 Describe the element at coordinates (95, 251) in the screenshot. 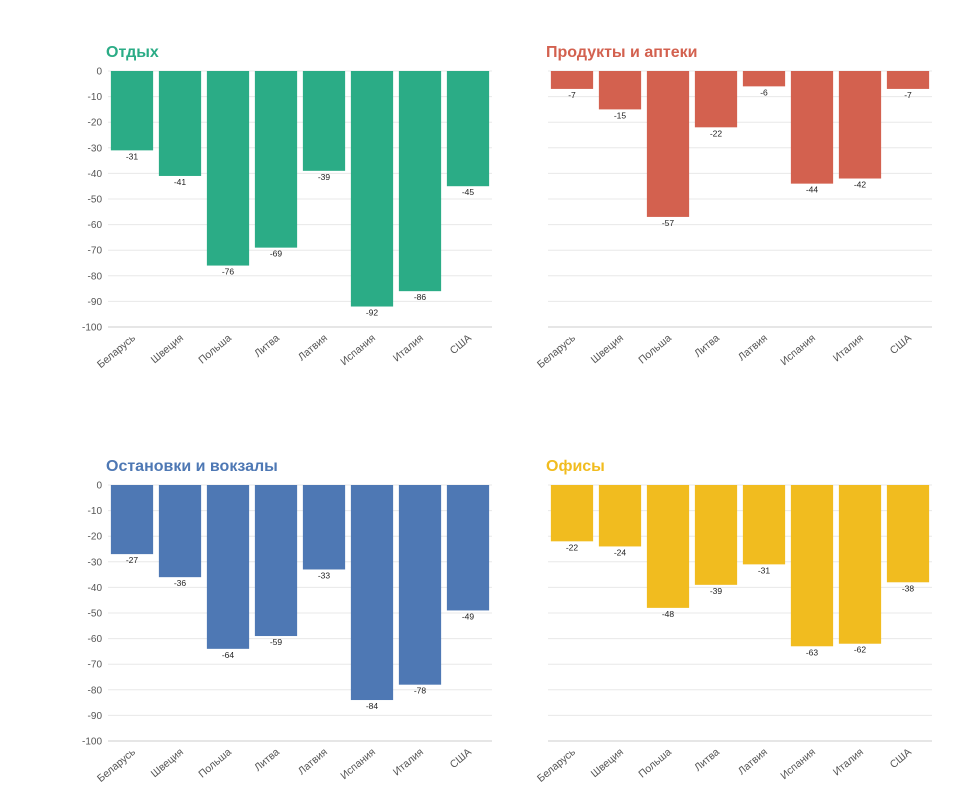

I see `y-tick-label: -70` at that location.